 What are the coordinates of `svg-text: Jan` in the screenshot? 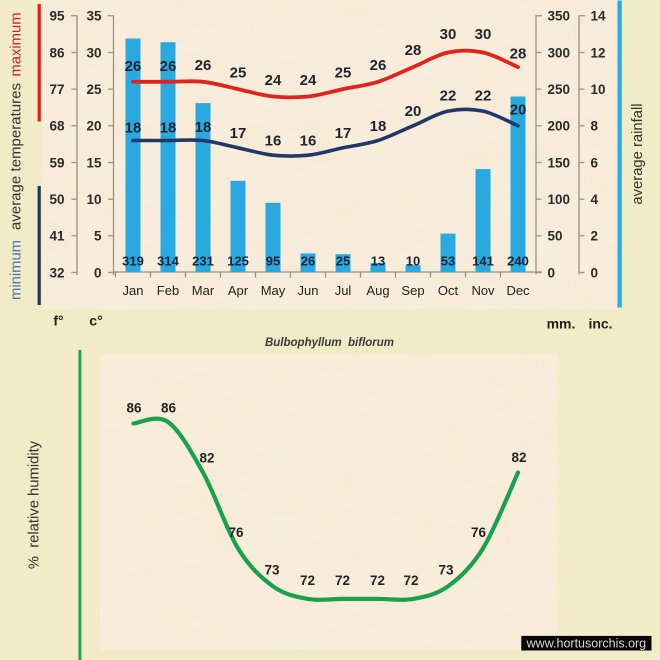 It's located at (133, 290).